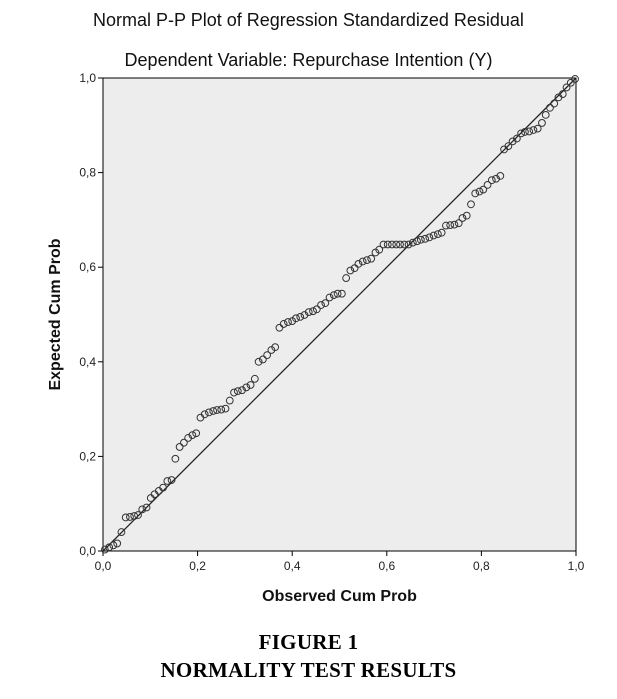 Image resolution: width=617 pixels, height=699 pixels. What do you see at coordinates (576, 566) in the screenshot?
I see `x-tick-label: 1,0` at bounding box center [576, 566].